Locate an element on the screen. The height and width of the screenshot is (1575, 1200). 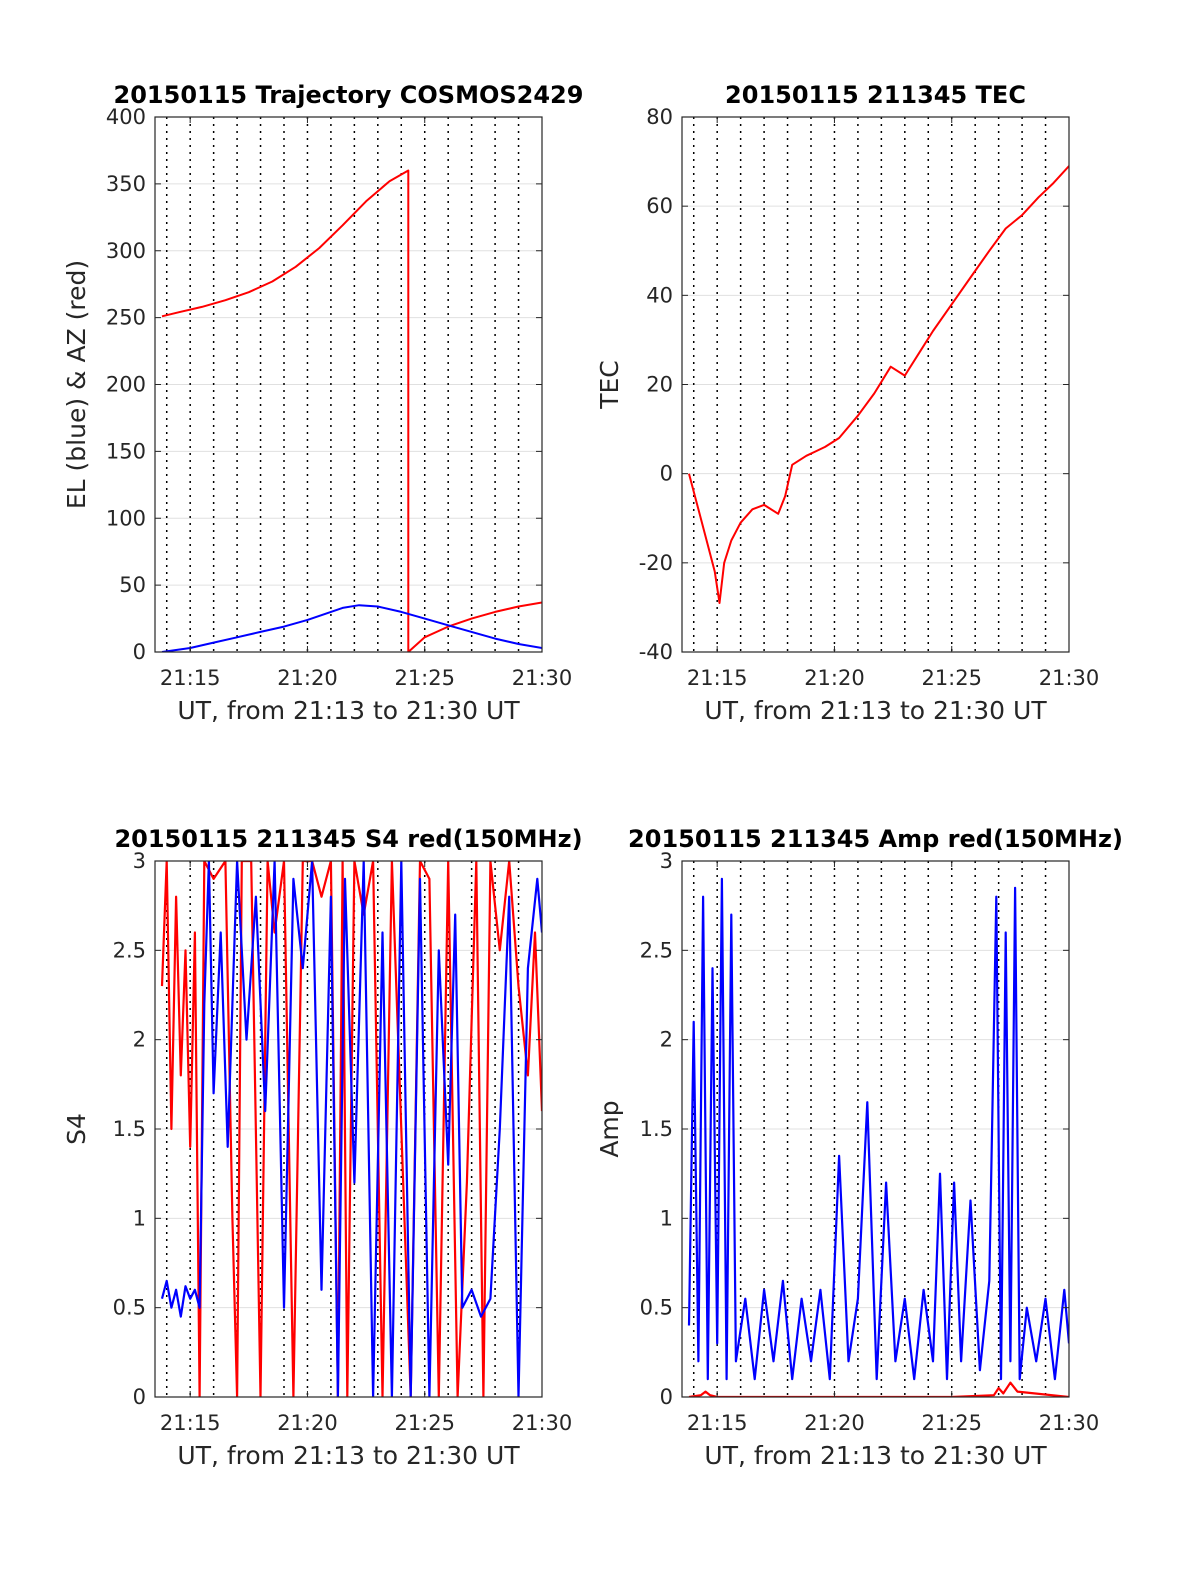
amp-title: 20150115 211345 Amp red(150MHz) is located at coordinates (875, 839).